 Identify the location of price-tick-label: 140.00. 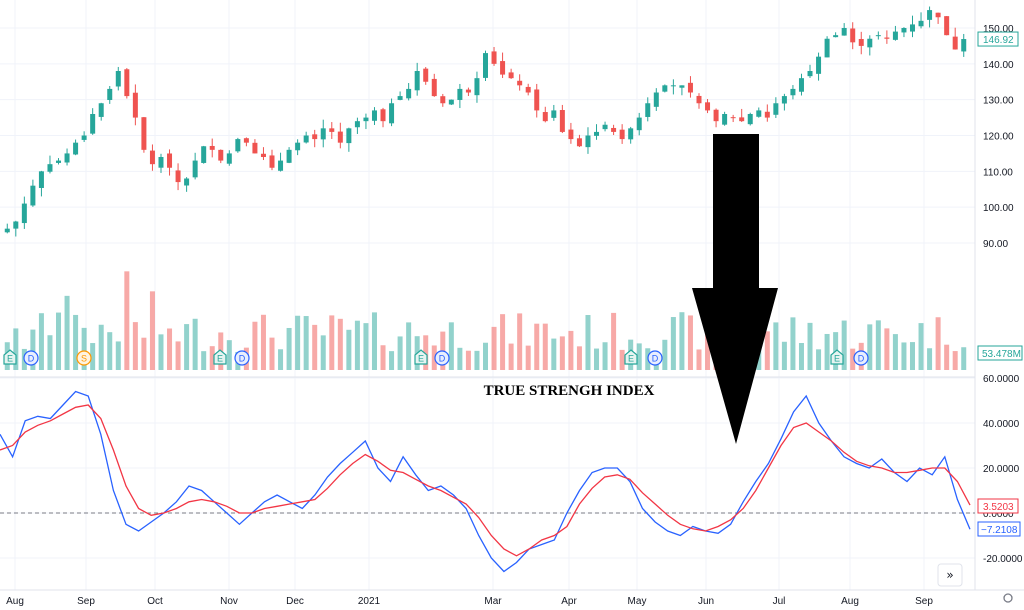
(998, 65).